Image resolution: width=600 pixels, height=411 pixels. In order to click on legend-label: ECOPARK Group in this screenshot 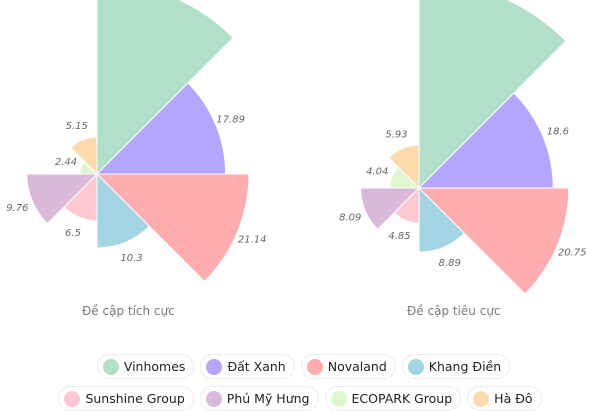, I will do `click(402, 398)`.